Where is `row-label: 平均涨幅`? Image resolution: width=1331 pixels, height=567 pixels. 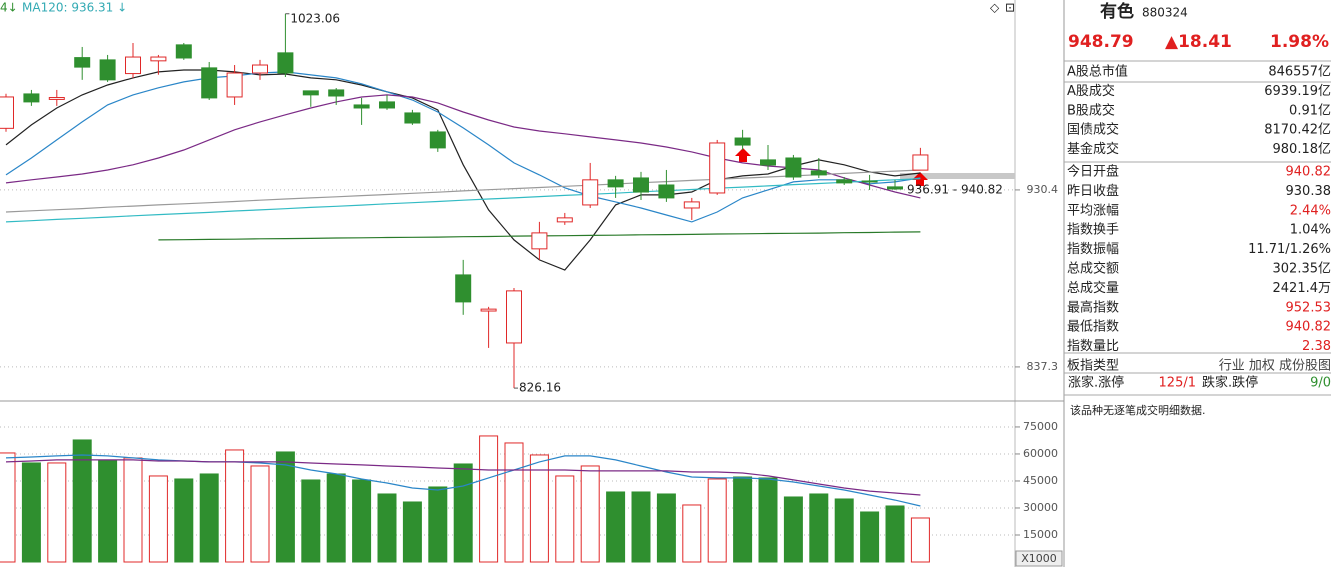 row-label: 平均涨幅 is located at coordinates (1093, 210).